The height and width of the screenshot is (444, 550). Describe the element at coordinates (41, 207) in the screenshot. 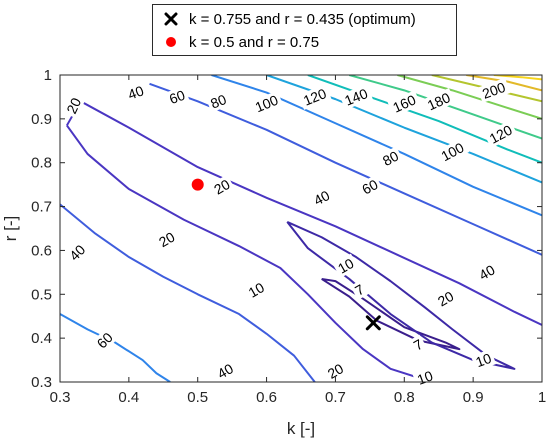

I see `y-tick-label: 0.7` at that location.